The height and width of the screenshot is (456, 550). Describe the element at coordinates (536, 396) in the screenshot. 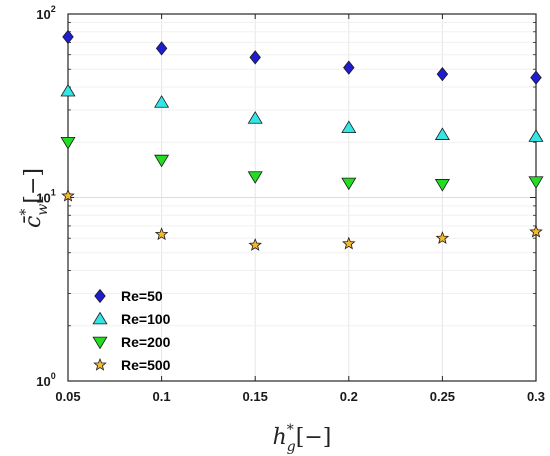

I see `x-tick-label: 0.3` at that location.